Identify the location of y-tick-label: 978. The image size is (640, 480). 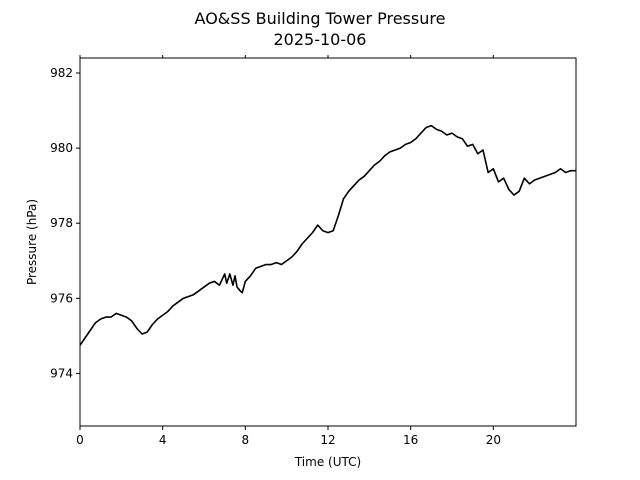
(61, 223).